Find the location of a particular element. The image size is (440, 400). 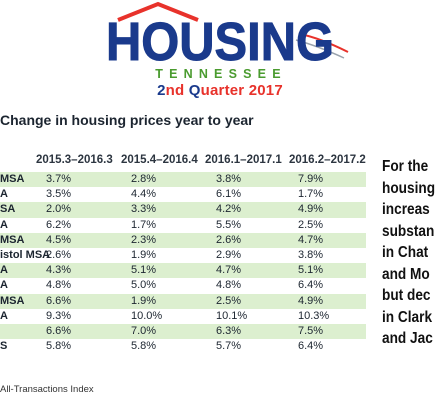

row-label: SA is located at coordinates (8, 209).